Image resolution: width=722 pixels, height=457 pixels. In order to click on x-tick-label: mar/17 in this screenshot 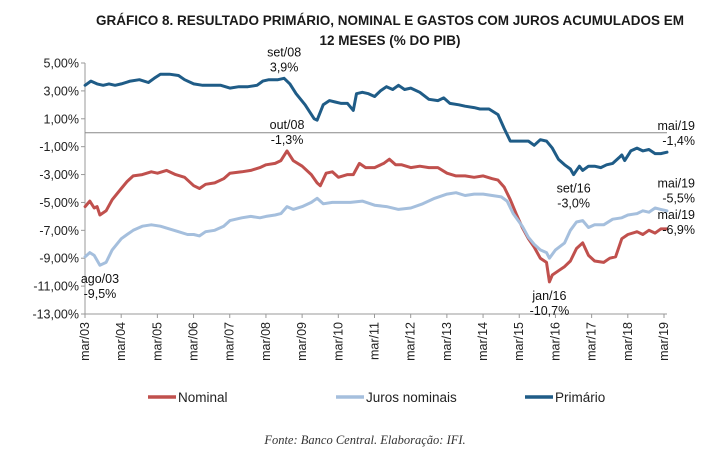, I will do `click(592, 341)`.